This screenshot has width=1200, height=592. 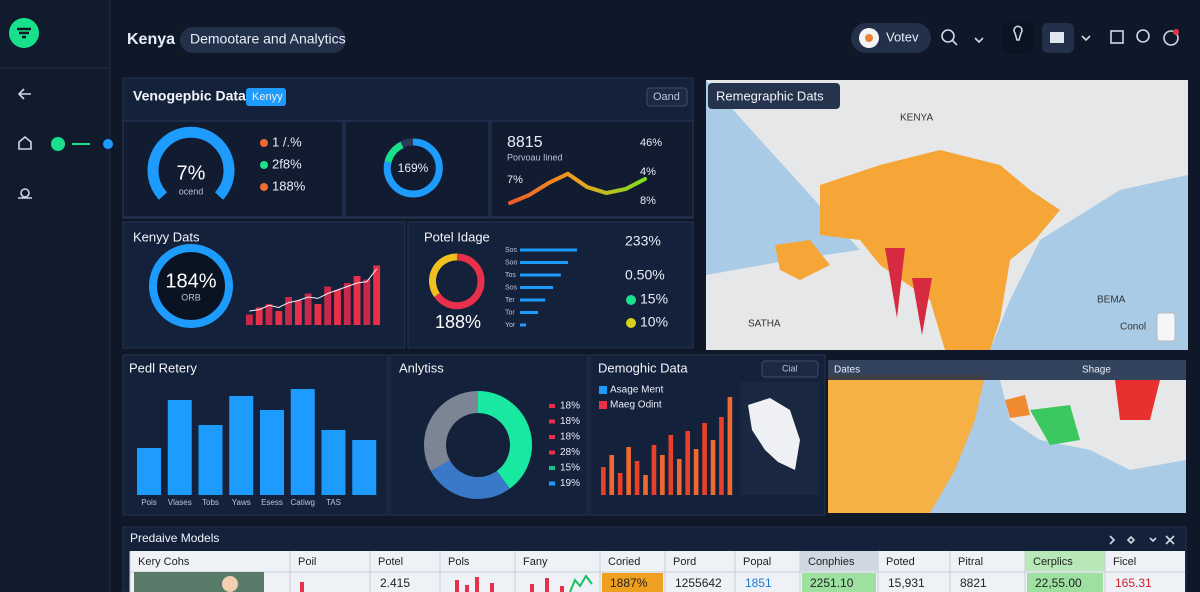 What do you see at coordinates (847, 370) in the screenshot?
I see `map-bottom-title: Dates` at bounding box center [847, 370].